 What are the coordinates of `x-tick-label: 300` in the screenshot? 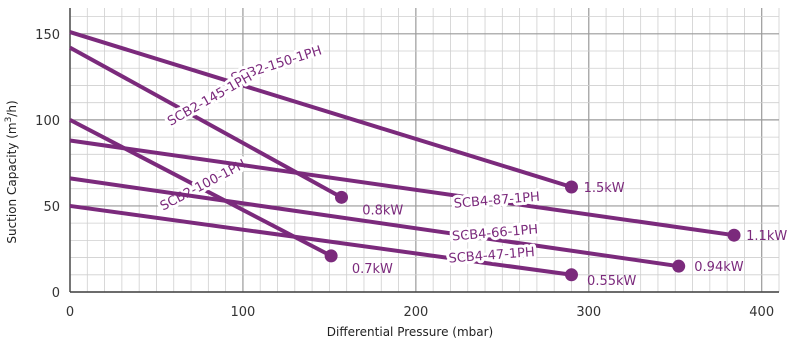 It's located at (588, 312).